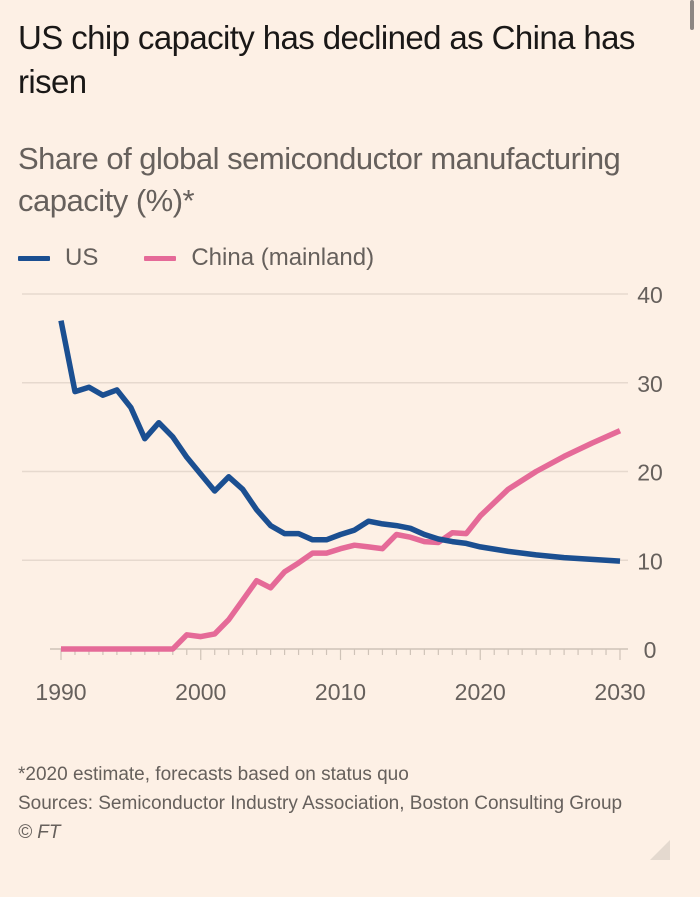 The image size is (700, 897). Describe the element at coordinates (650, 384) in the screenshot. I see `y-tick-label-30: 30` at that location.